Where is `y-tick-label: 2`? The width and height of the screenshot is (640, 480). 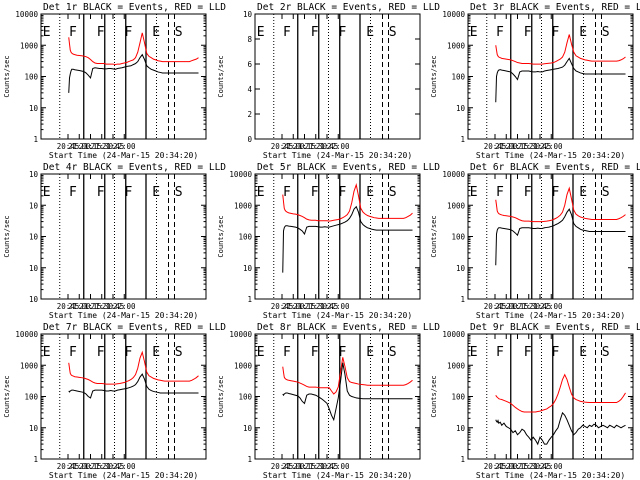 y-tick-label: 2 is located at coordinates (249, 114).